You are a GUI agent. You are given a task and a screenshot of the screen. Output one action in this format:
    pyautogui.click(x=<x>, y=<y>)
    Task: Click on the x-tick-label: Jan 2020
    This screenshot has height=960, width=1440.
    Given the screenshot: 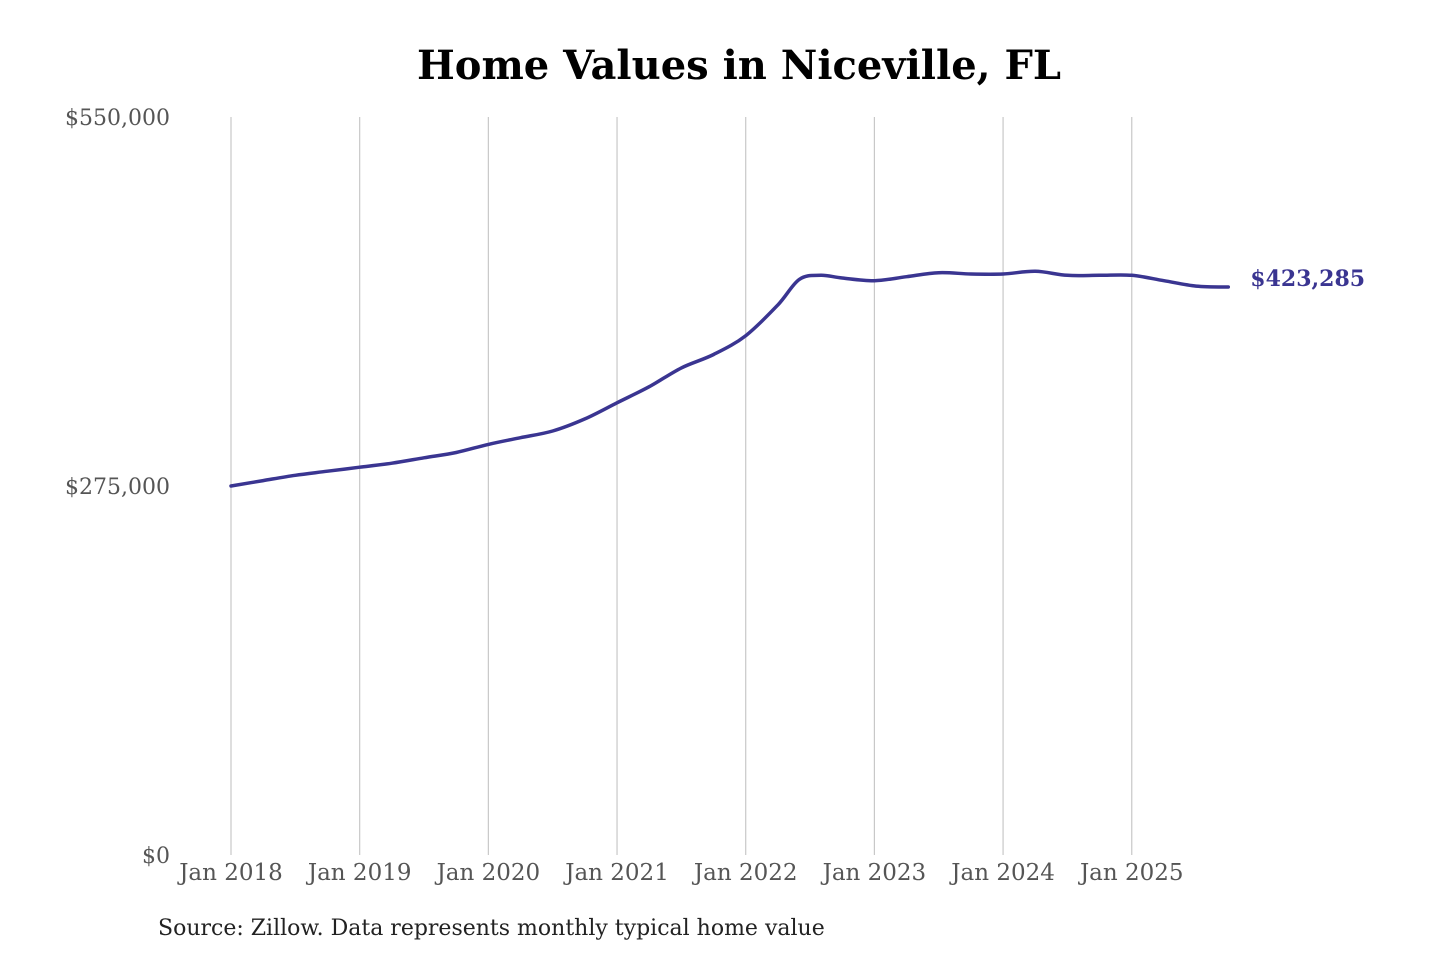 What is the action you would take?
    pyautogui.click(x=488, y=873)
    